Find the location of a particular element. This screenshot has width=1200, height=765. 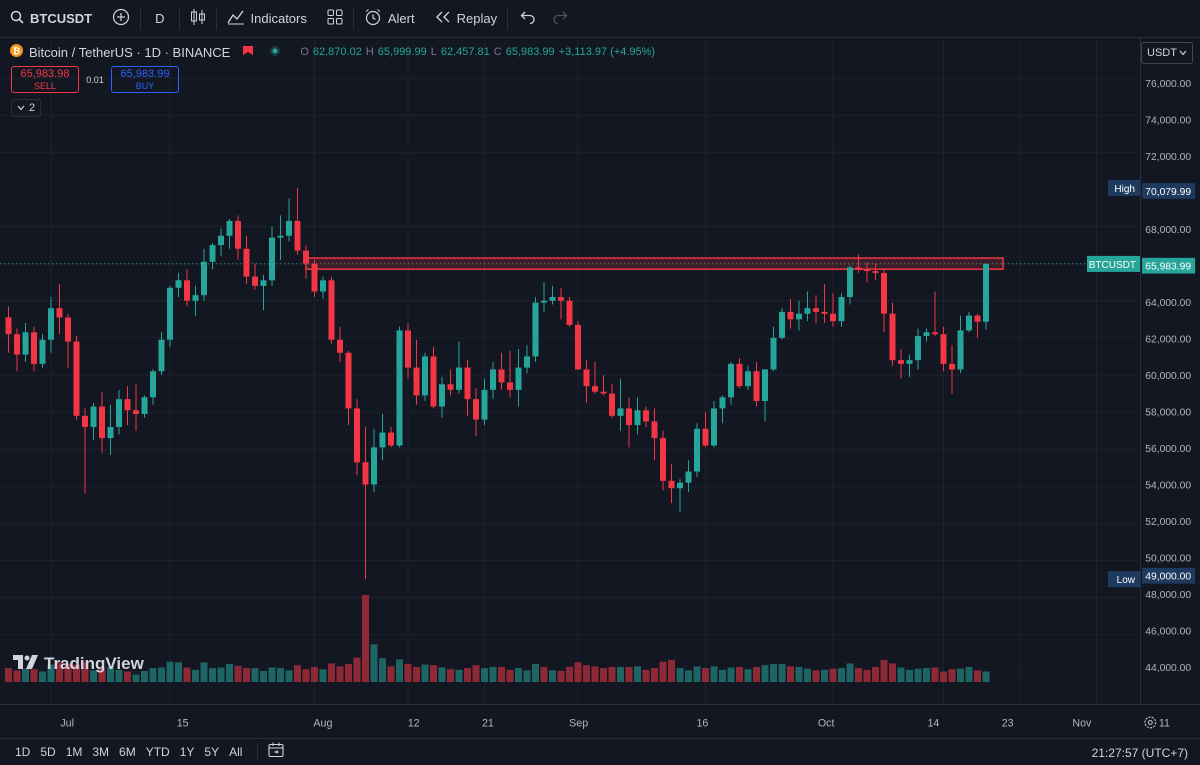

price-tick-label: 50,000.00 is located at coordinates (1168, 558).